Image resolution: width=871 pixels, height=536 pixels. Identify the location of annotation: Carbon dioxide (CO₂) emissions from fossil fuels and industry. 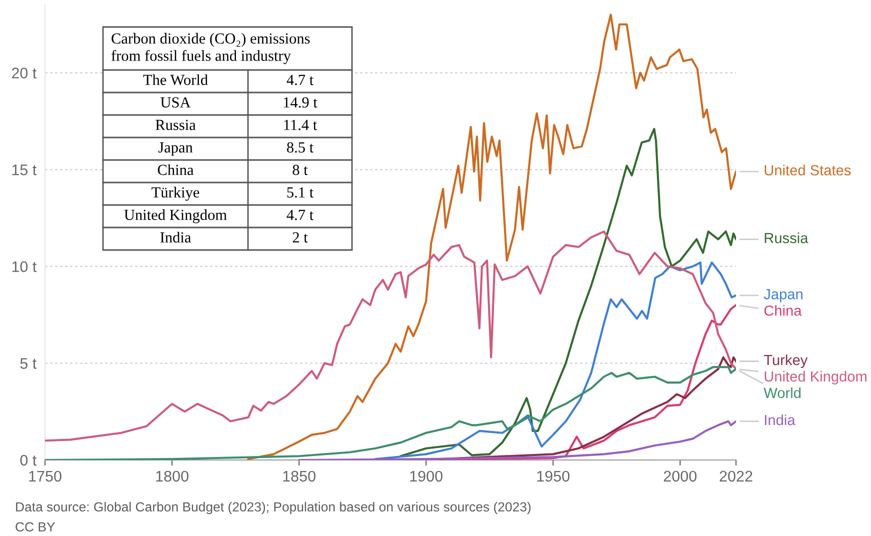
(210, 48).